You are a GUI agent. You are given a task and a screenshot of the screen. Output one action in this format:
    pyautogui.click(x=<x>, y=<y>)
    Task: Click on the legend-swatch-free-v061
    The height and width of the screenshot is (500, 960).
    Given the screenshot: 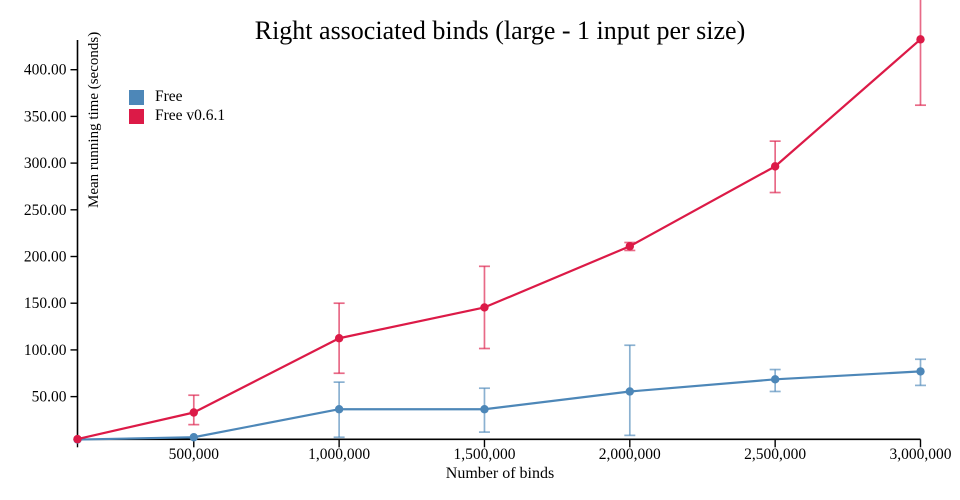 What is the action you would take?
    pyautogui.click(x=136, y=116)
    